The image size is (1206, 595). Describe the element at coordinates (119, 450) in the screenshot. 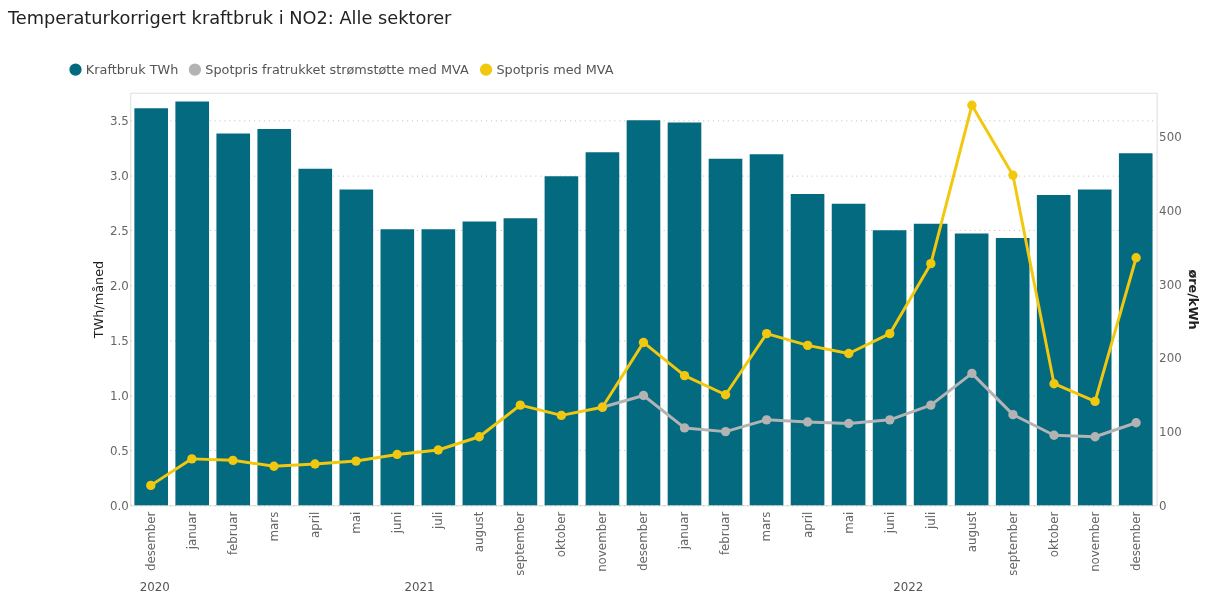

I see `y-tick-label: 0.5` at that location.